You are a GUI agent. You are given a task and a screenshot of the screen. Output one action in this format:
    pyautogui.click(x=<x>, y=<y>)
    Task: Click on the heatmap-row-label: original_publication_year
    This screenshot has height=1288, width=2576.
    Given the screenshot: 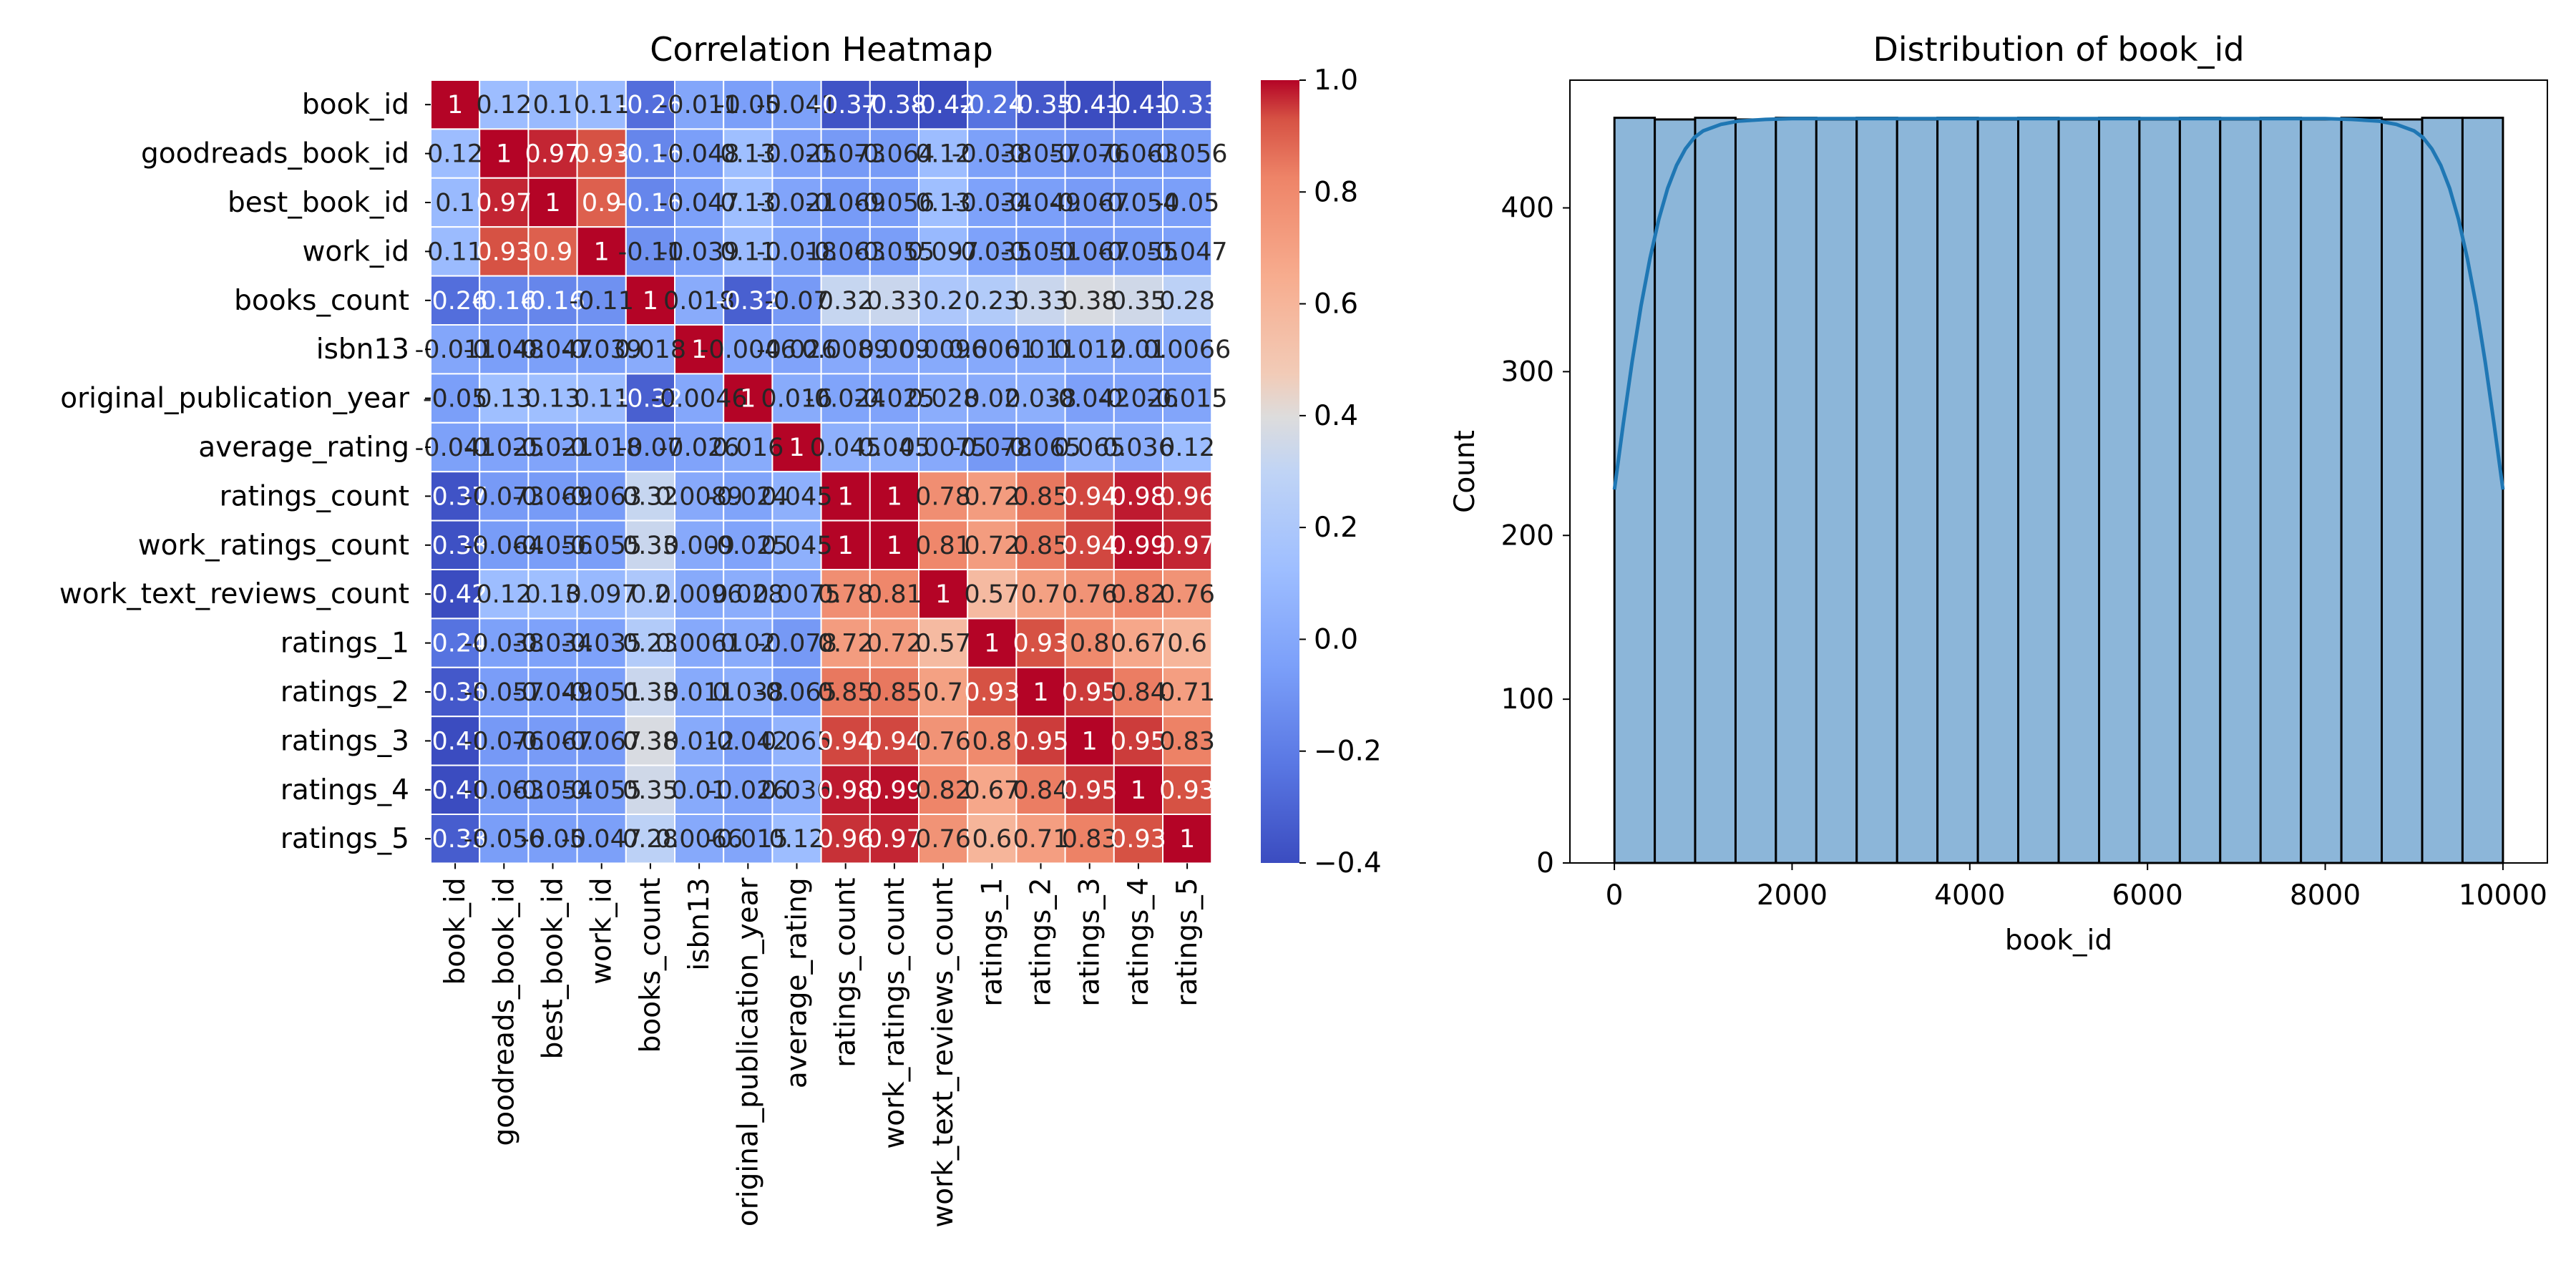 What is the action you would take?
    pyautogui.click(x=235, y=399)
    